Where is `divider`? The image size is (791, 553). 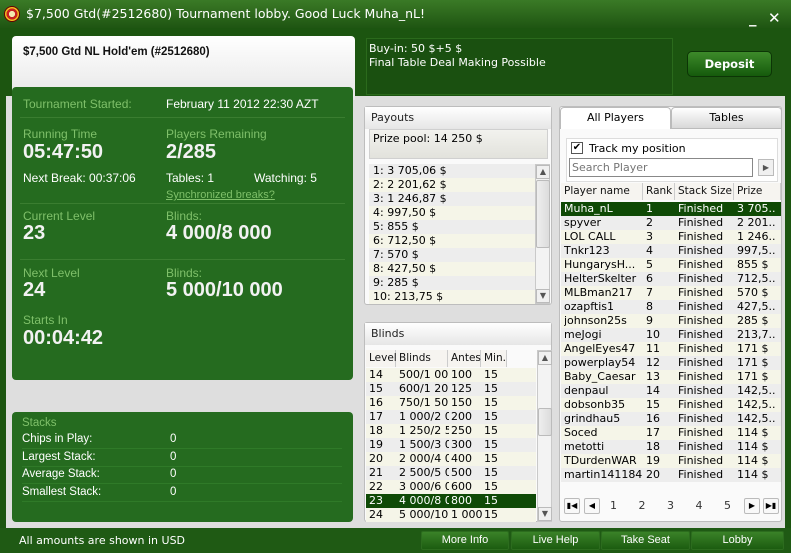 divider is located at coordinates (182, 259).